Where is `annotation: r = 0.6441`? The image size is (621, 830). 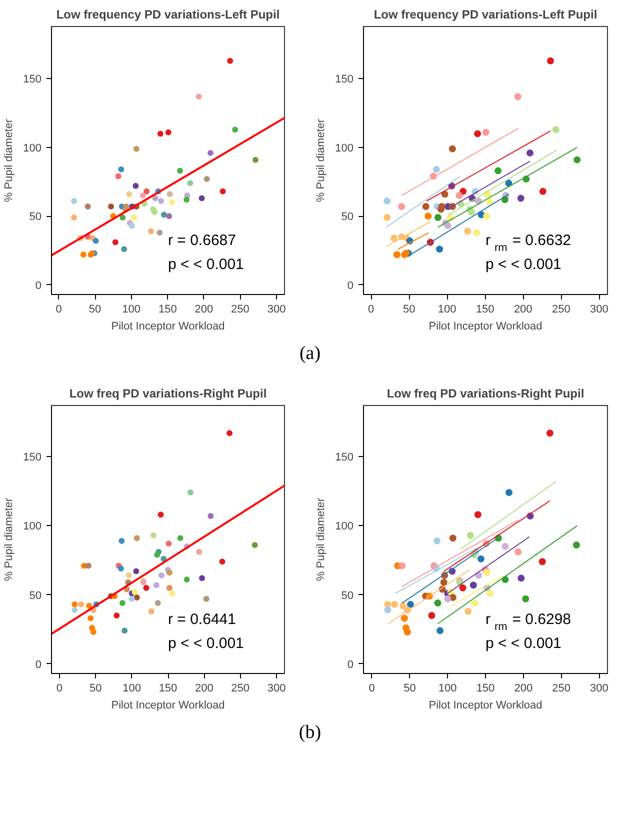
annotation: r = 0.6441 is located at coordinates (202, 619).